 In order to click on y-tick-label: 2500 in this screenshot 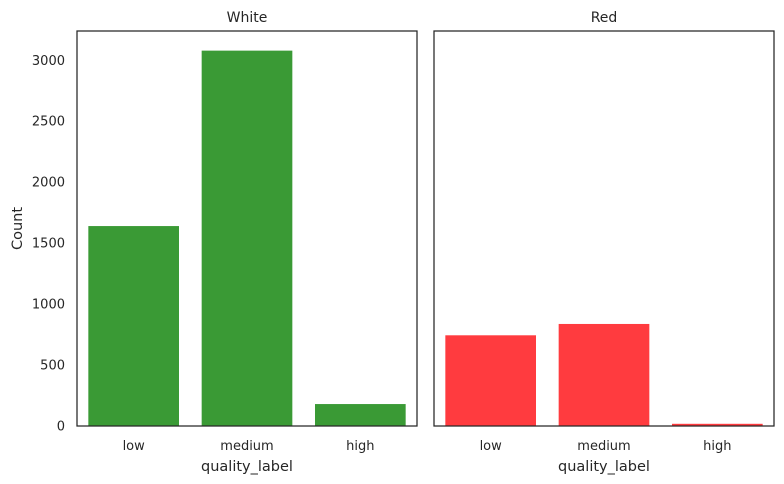, I will do `click(48, 122)`.